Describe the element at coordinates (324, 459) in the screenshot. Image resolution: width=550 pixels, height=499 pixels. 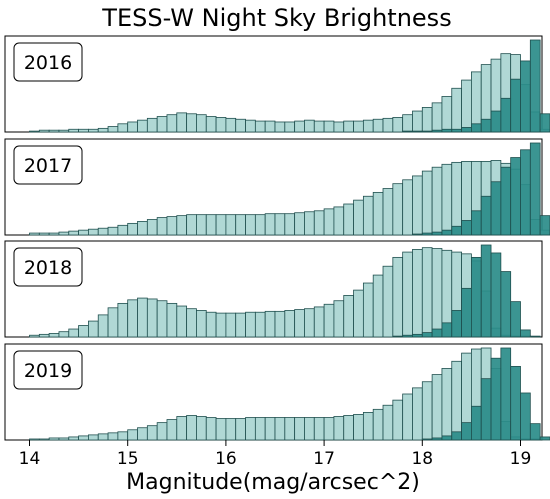
I see `x-tick-label: 17` at that location.